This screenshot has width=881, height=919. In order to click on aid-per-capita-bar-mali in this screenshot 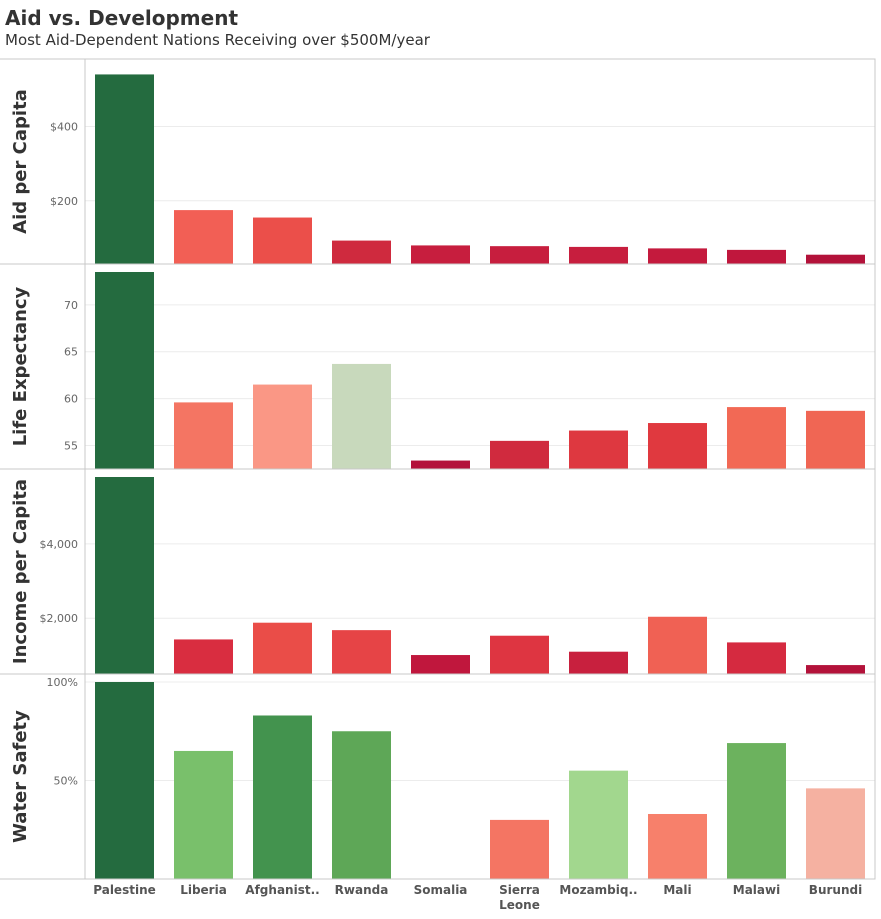, I will do `click(677, 256)`.